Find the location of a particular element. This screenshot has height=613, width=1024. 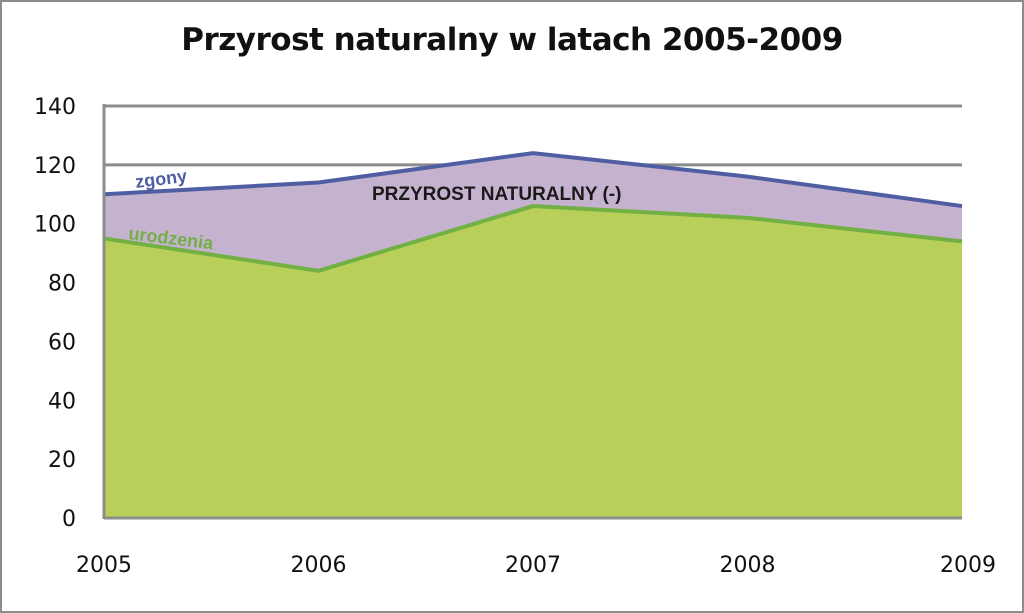

x-tick-labels: 2005 2006 2007 2008 2009 is located at coordinates (536, 565).